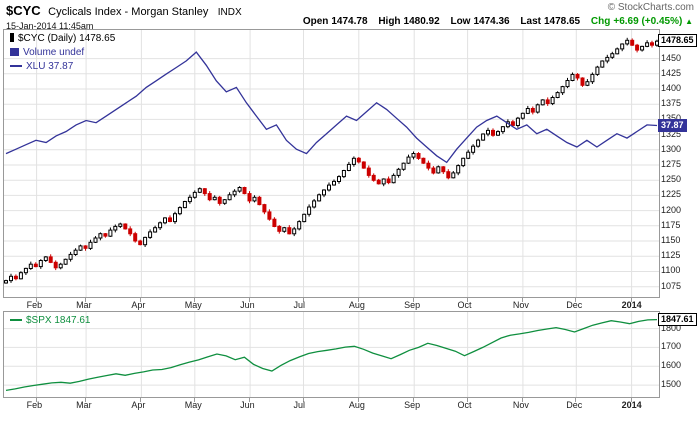 The height and width of the screenshot is (421, 700). What do you see at coordinates (677, 41) in the screenshot?
I see `cyc-price-tag: 1478.65` at bounding box center [677, 41].